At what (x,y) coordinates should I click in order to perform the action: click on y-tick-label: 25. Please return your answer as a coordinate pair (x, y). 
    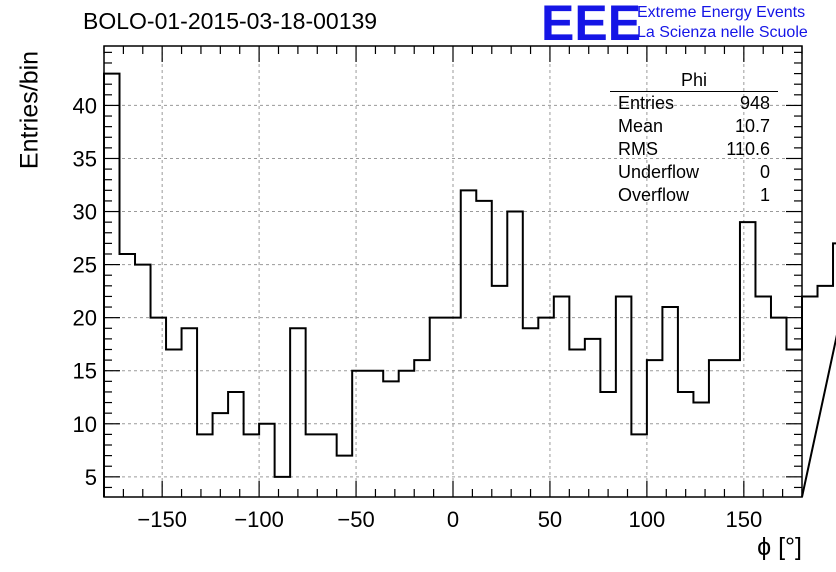
    Looking at the image, I should click on (85, 265).